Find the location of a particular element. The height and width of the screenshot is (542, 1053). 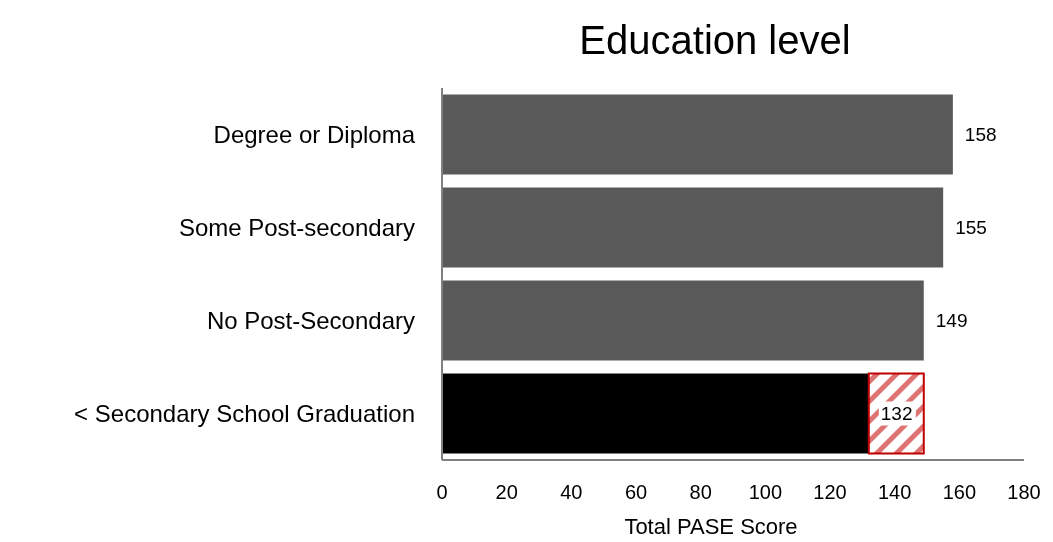

chart-title: Education level is located at coordinates (715, 40).